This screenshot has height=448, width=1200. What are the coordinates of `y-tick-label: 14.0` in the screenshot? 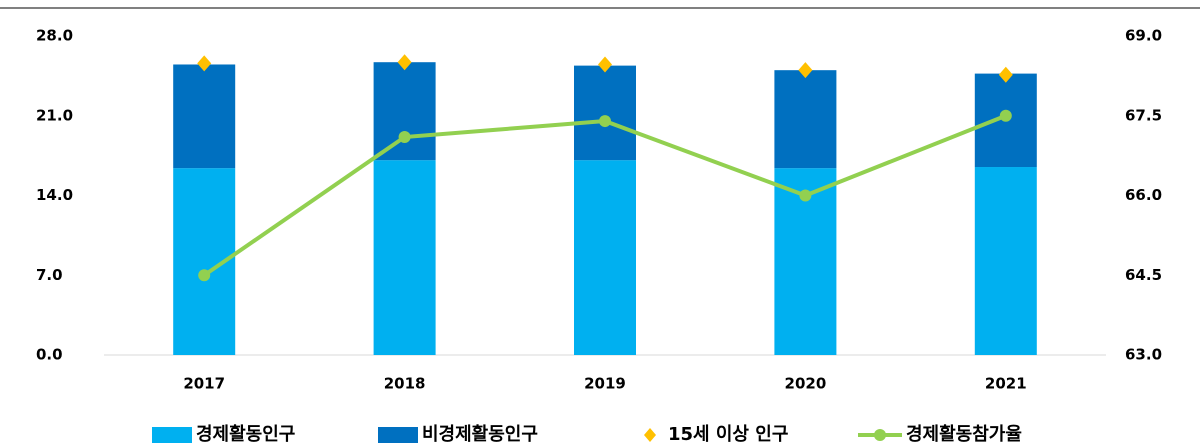 It's located at (54, 195).